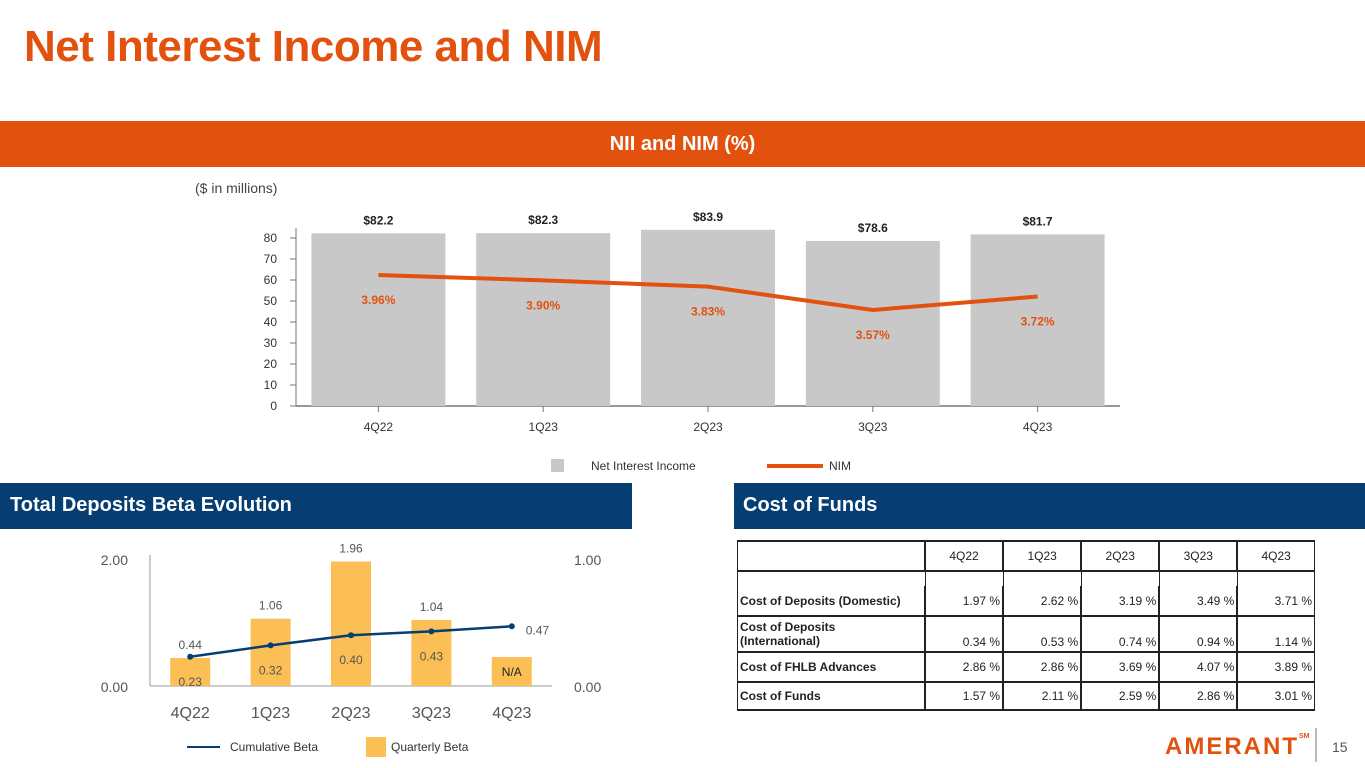 The width and height of the screenshot is (1365, 768). What do you see at coordinates (351, 660) in the screenshot?
I see `cumulative-beta-label: 0.40` at bounding box center [351, 660].